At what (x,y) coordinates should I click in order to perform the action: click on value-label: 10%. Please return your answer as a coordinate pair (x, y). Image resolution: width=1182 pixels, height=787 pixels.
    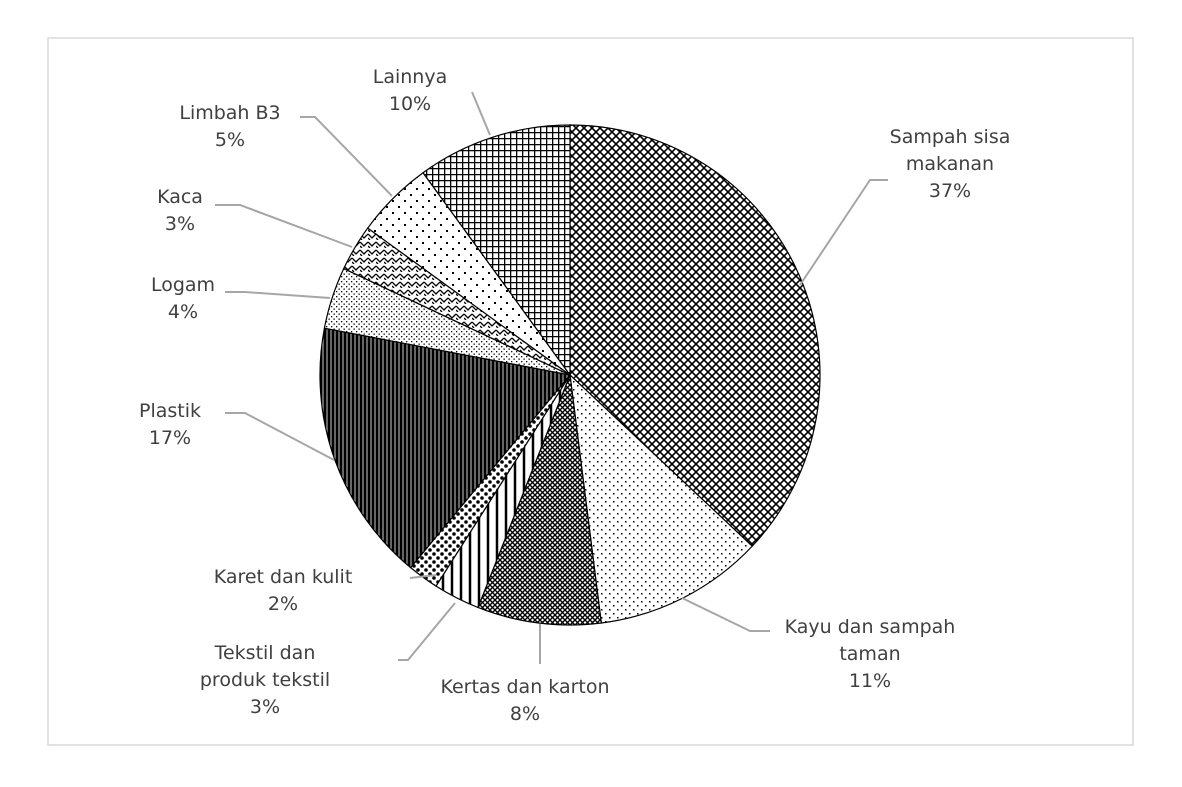
    Looking at the image, I should click on (410, 104).